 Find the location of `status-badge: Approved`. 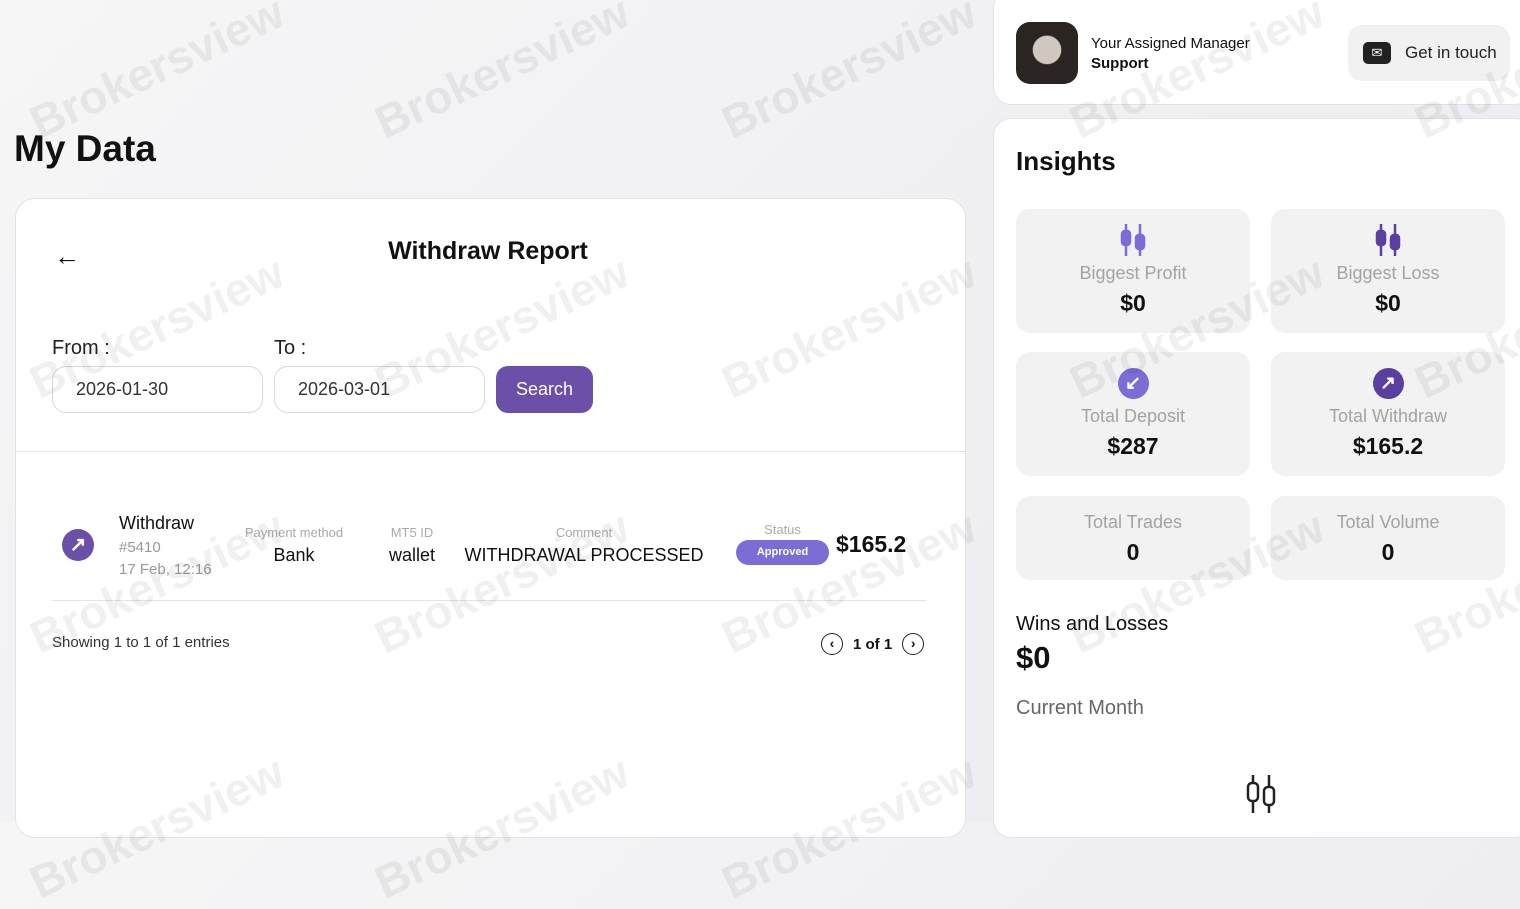

status-badge: Approved is located at coordinates (782, 552).